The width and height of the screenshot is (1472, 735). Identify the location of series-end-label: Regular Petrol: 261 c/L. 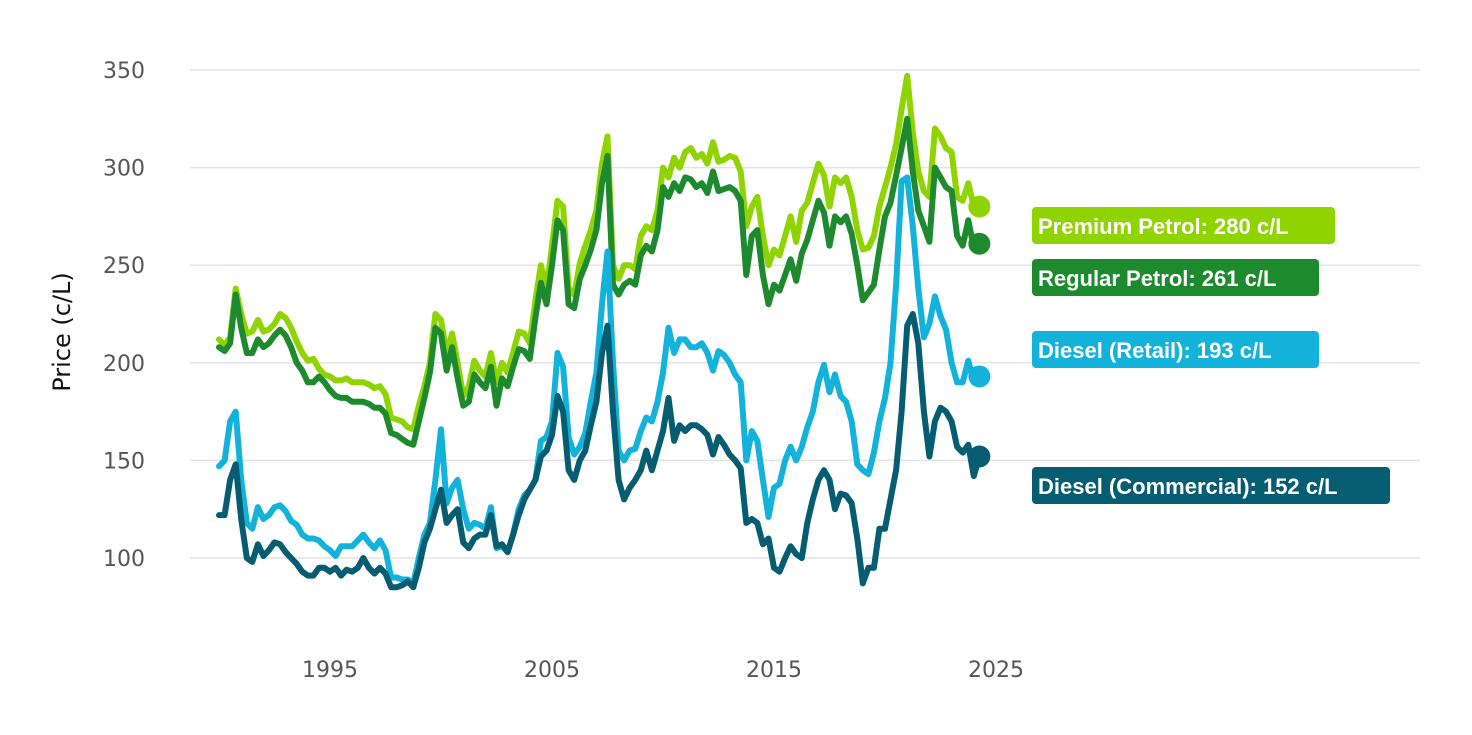
(1175, 277).